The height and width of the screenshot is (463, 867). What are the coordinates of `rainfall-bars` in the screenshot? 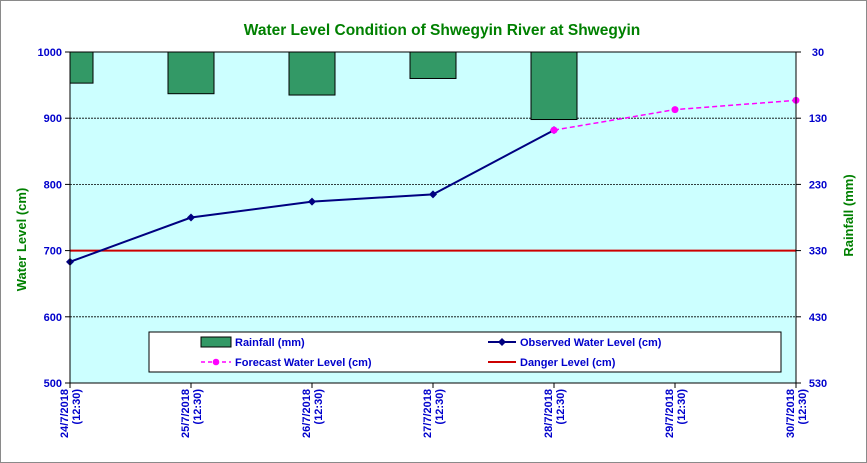 It's located at (323, 86).